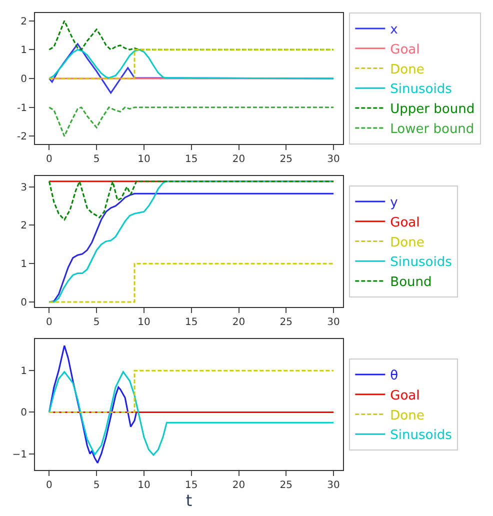  What do you see at coordinates (22, 137) in the screenshot?
I see `y-tick-label: -2` at bounding box center [22, 137].